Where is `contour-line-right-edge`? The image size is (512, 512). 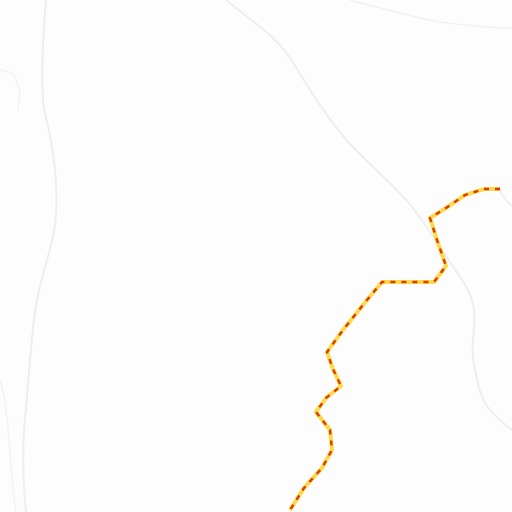
contour-line-right-edge is located at coordinates (504, 197).